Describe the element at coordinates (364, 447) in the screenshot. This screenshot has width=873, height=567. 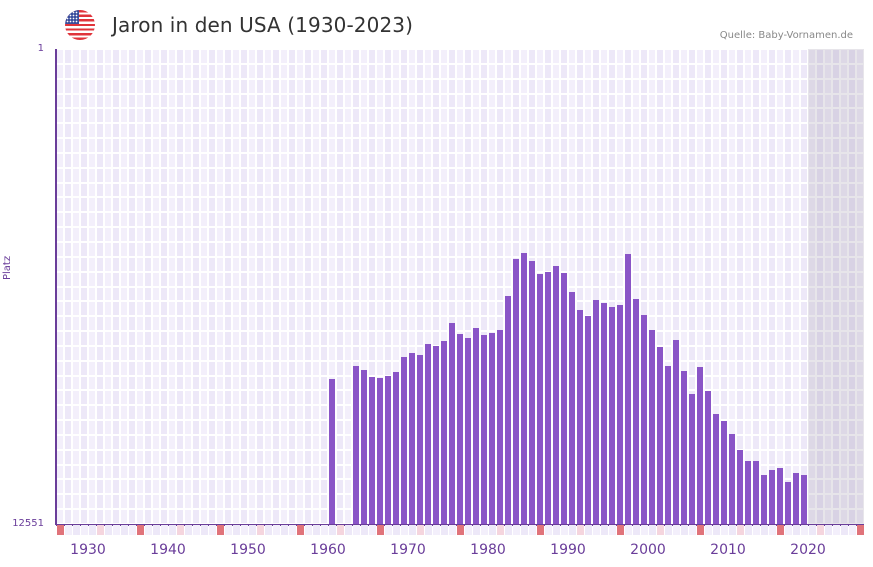
I see `bar-1966` at that location.